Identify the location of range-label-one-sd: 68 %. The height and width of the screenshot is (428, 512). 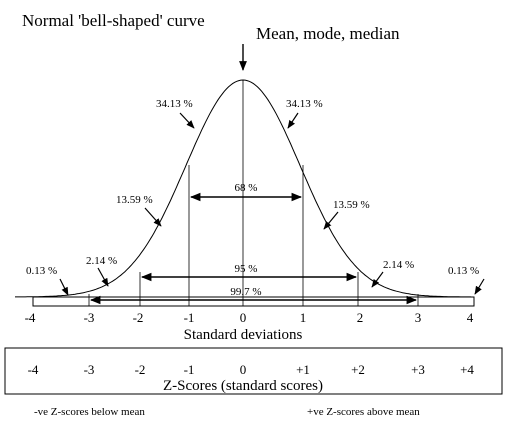
(246, 188).